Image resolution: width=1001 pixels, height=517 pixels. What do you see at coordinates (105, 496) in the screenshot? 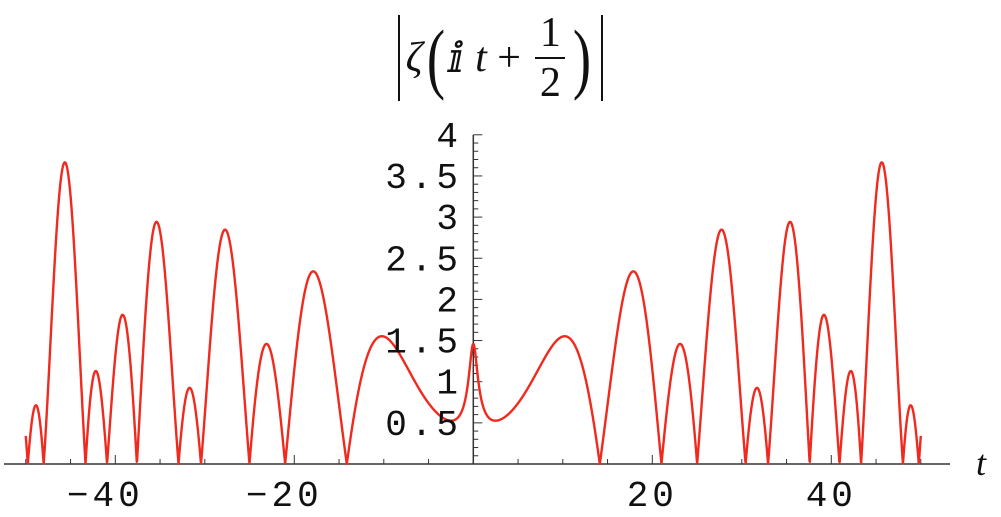
I see `x-tick-label: −40` at bounding box center [105, 496].